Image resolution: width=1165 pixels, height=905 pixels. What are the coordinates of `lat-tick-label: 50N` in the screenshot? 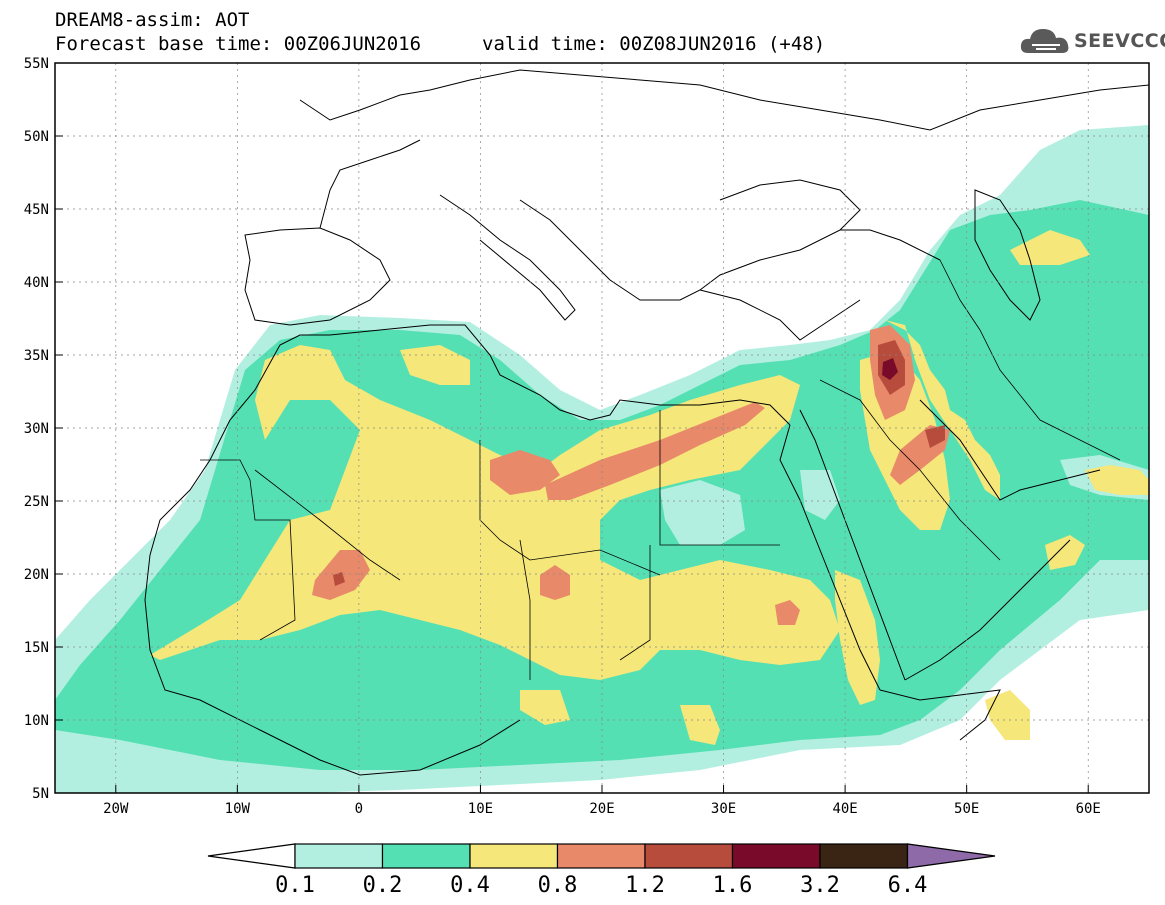 It's located at (36, 137).